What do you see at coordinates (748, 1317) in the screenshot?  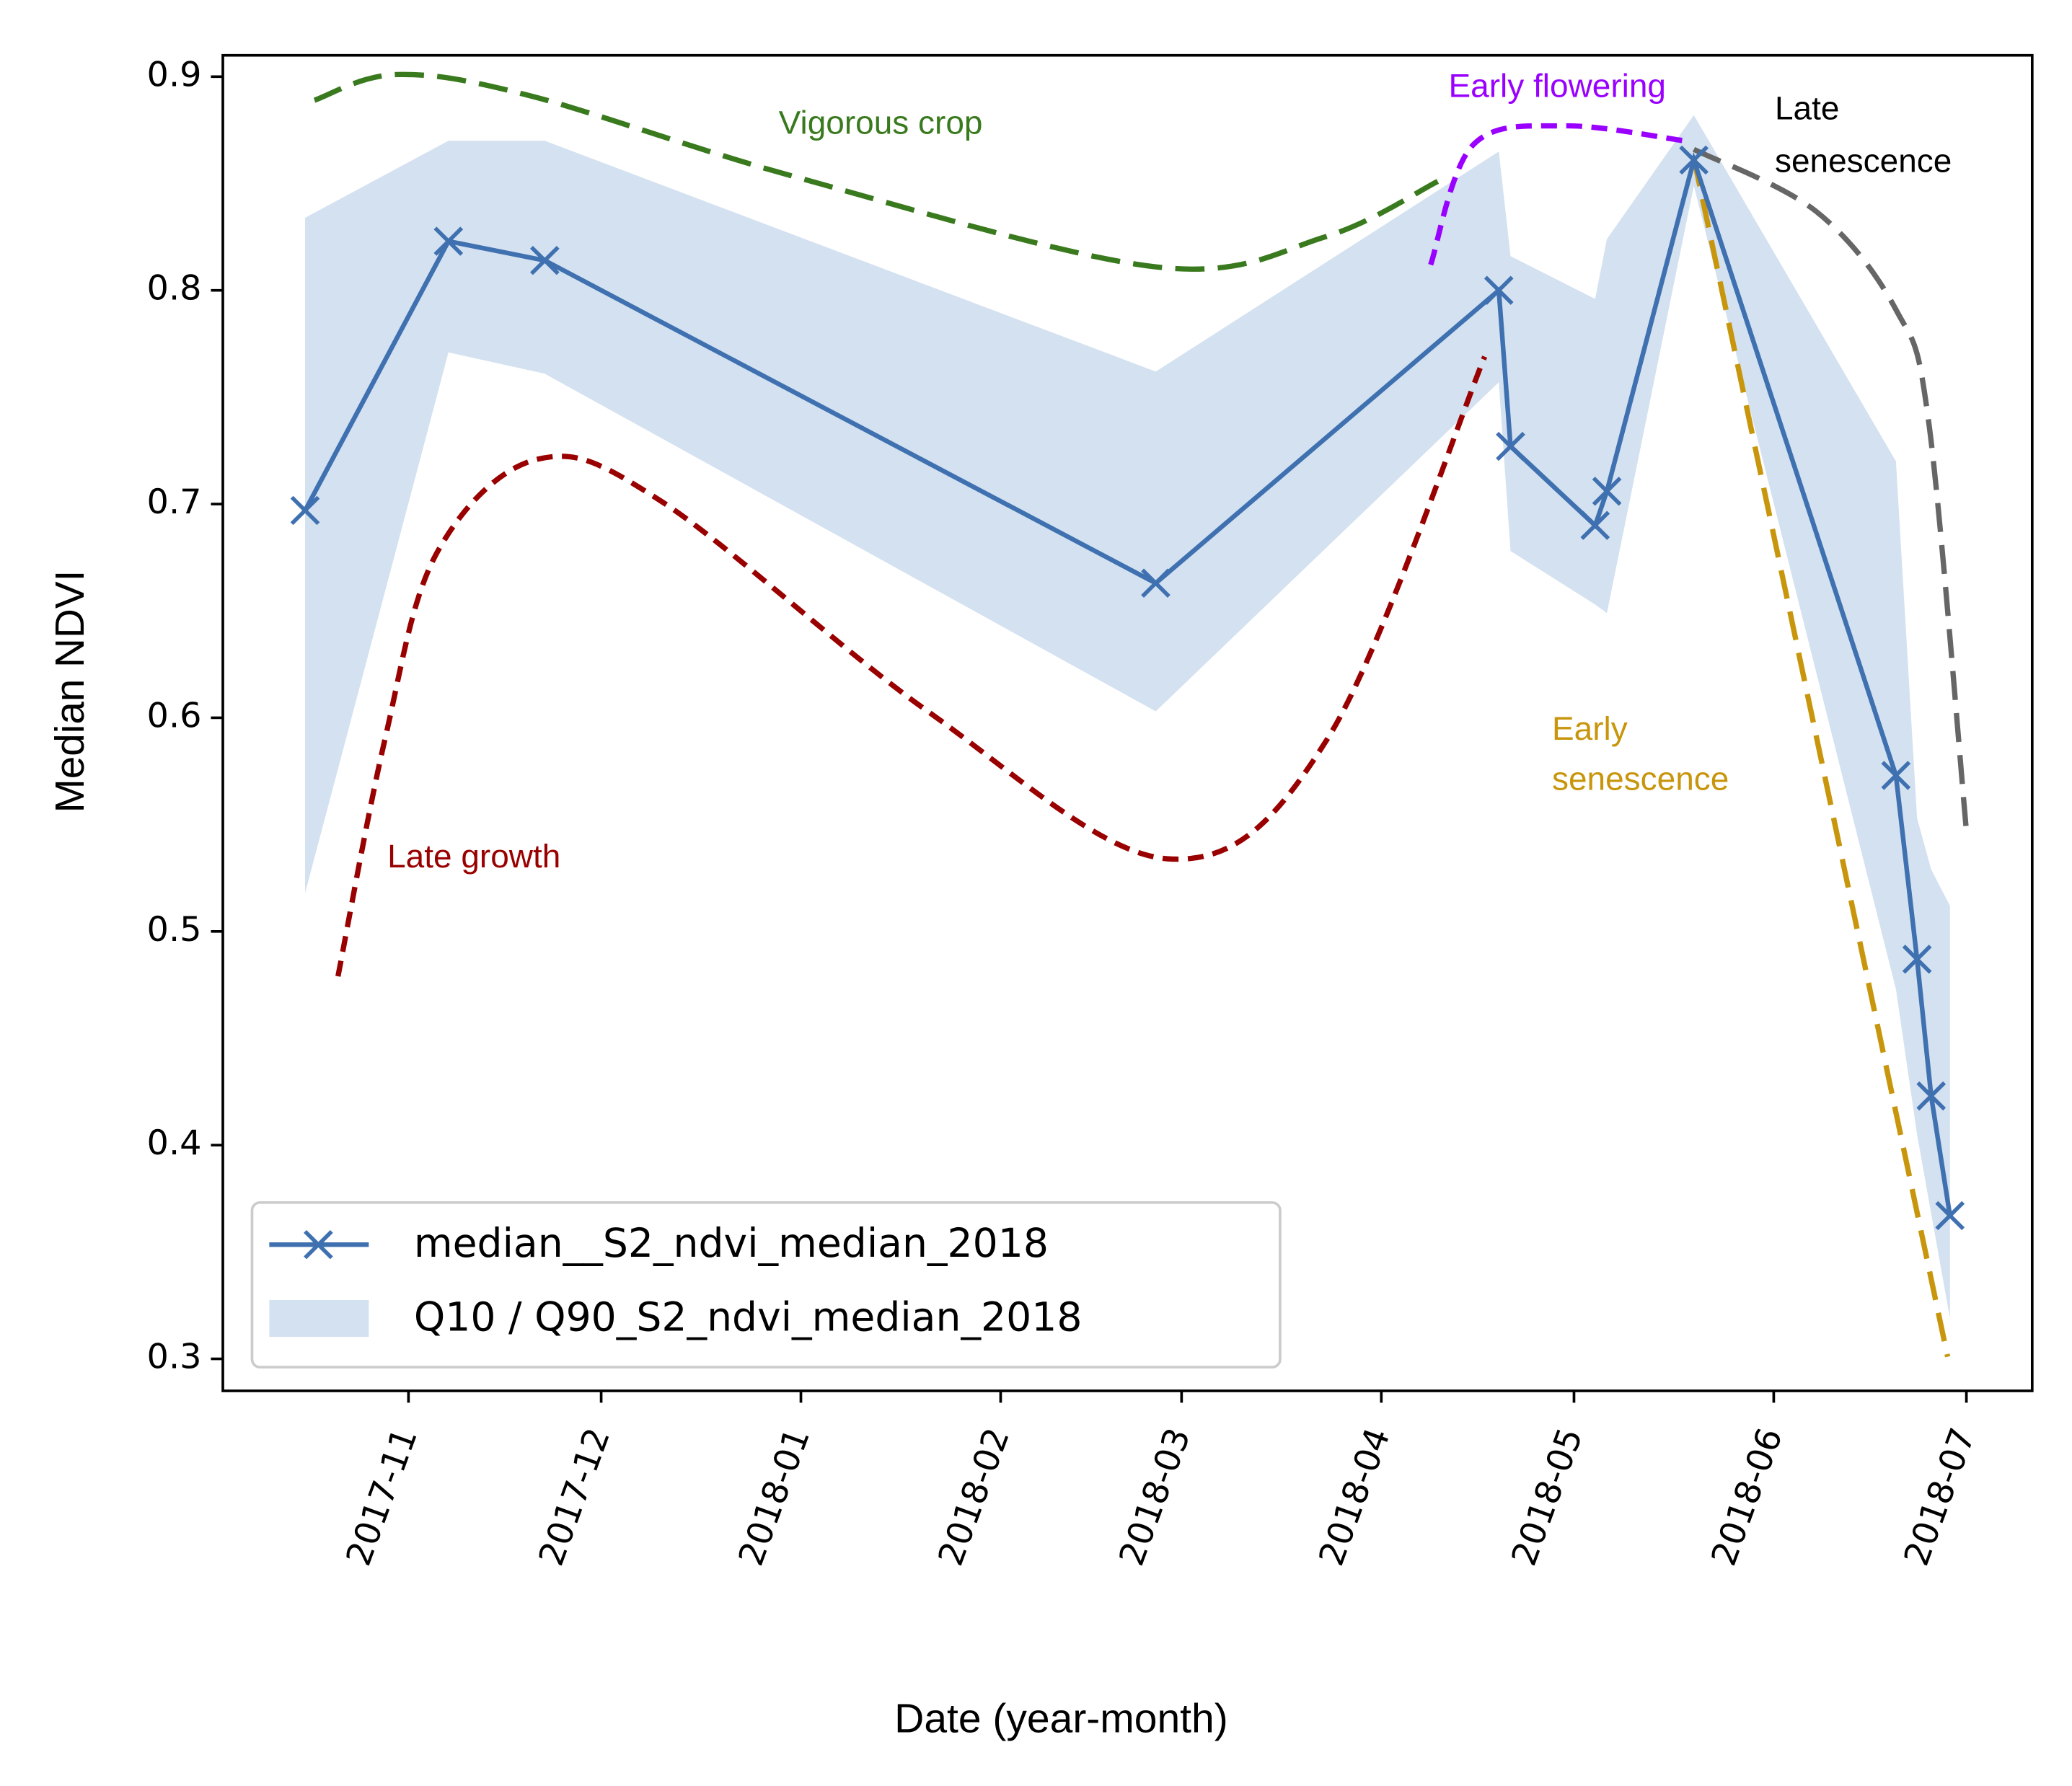 I see `legend-label: Q10 / Q90_S2_ndvi_median_2018` at bounding box center [748, 1317].